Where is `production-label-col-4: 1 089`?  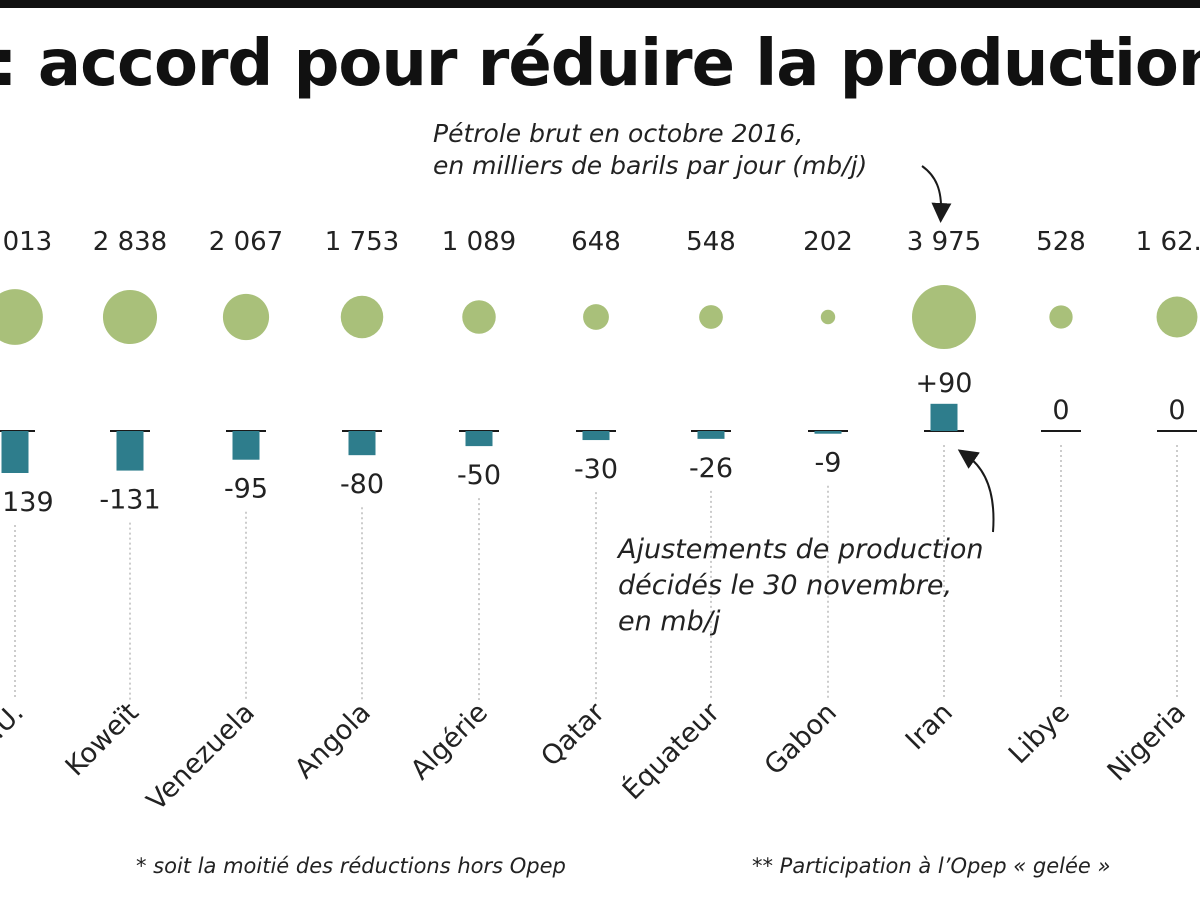 production-label-col-4: 1 089 is located at coordinates (479, 242).